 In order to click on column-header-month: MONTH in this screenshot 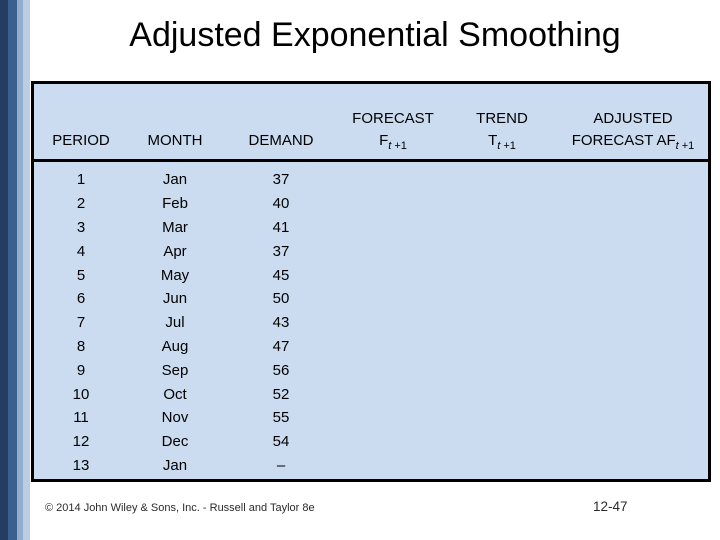, I will do `click(175, 121)`.